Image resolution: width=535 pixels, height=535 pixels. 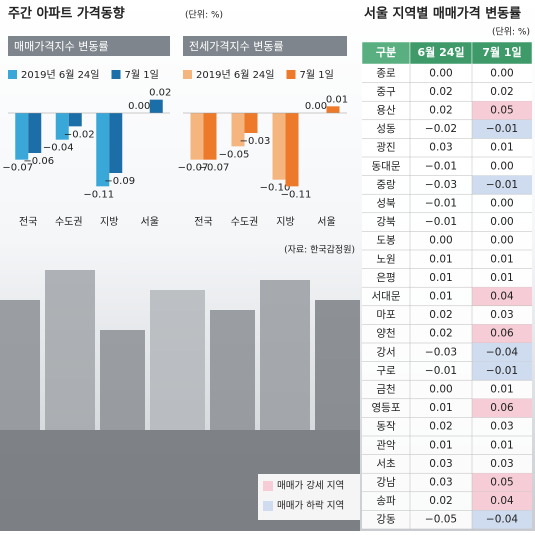 I want to click on district-cell: 동대문, so click(x=386, y=166).